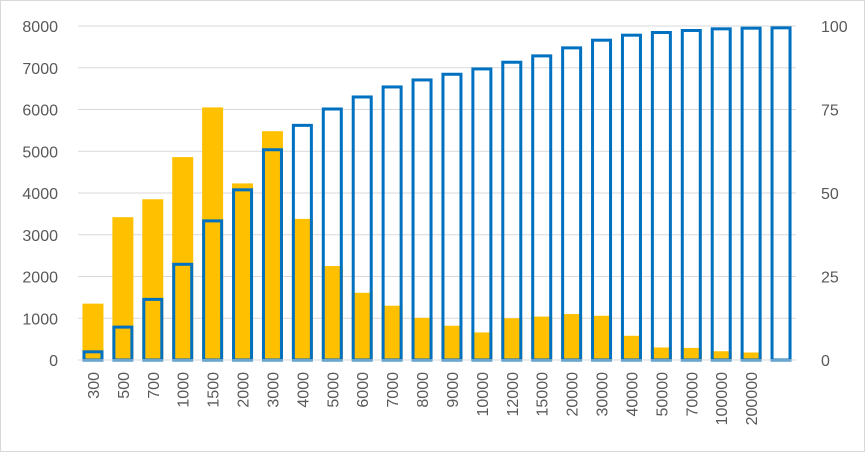  I want to click on left-y-tick-label: 2000, so click(40, 278).